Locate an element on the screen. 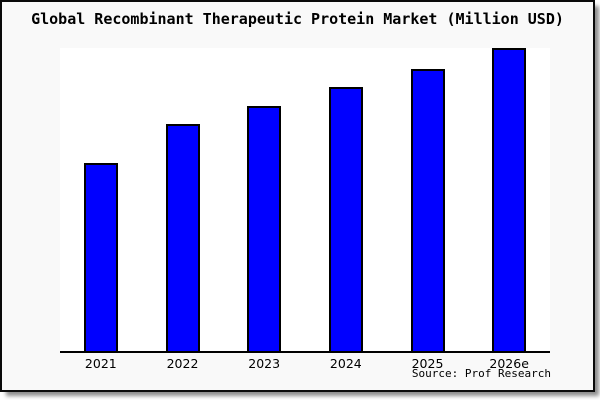 The image size is (600, 400). bar-2021 is located at coordinates (100, 257).